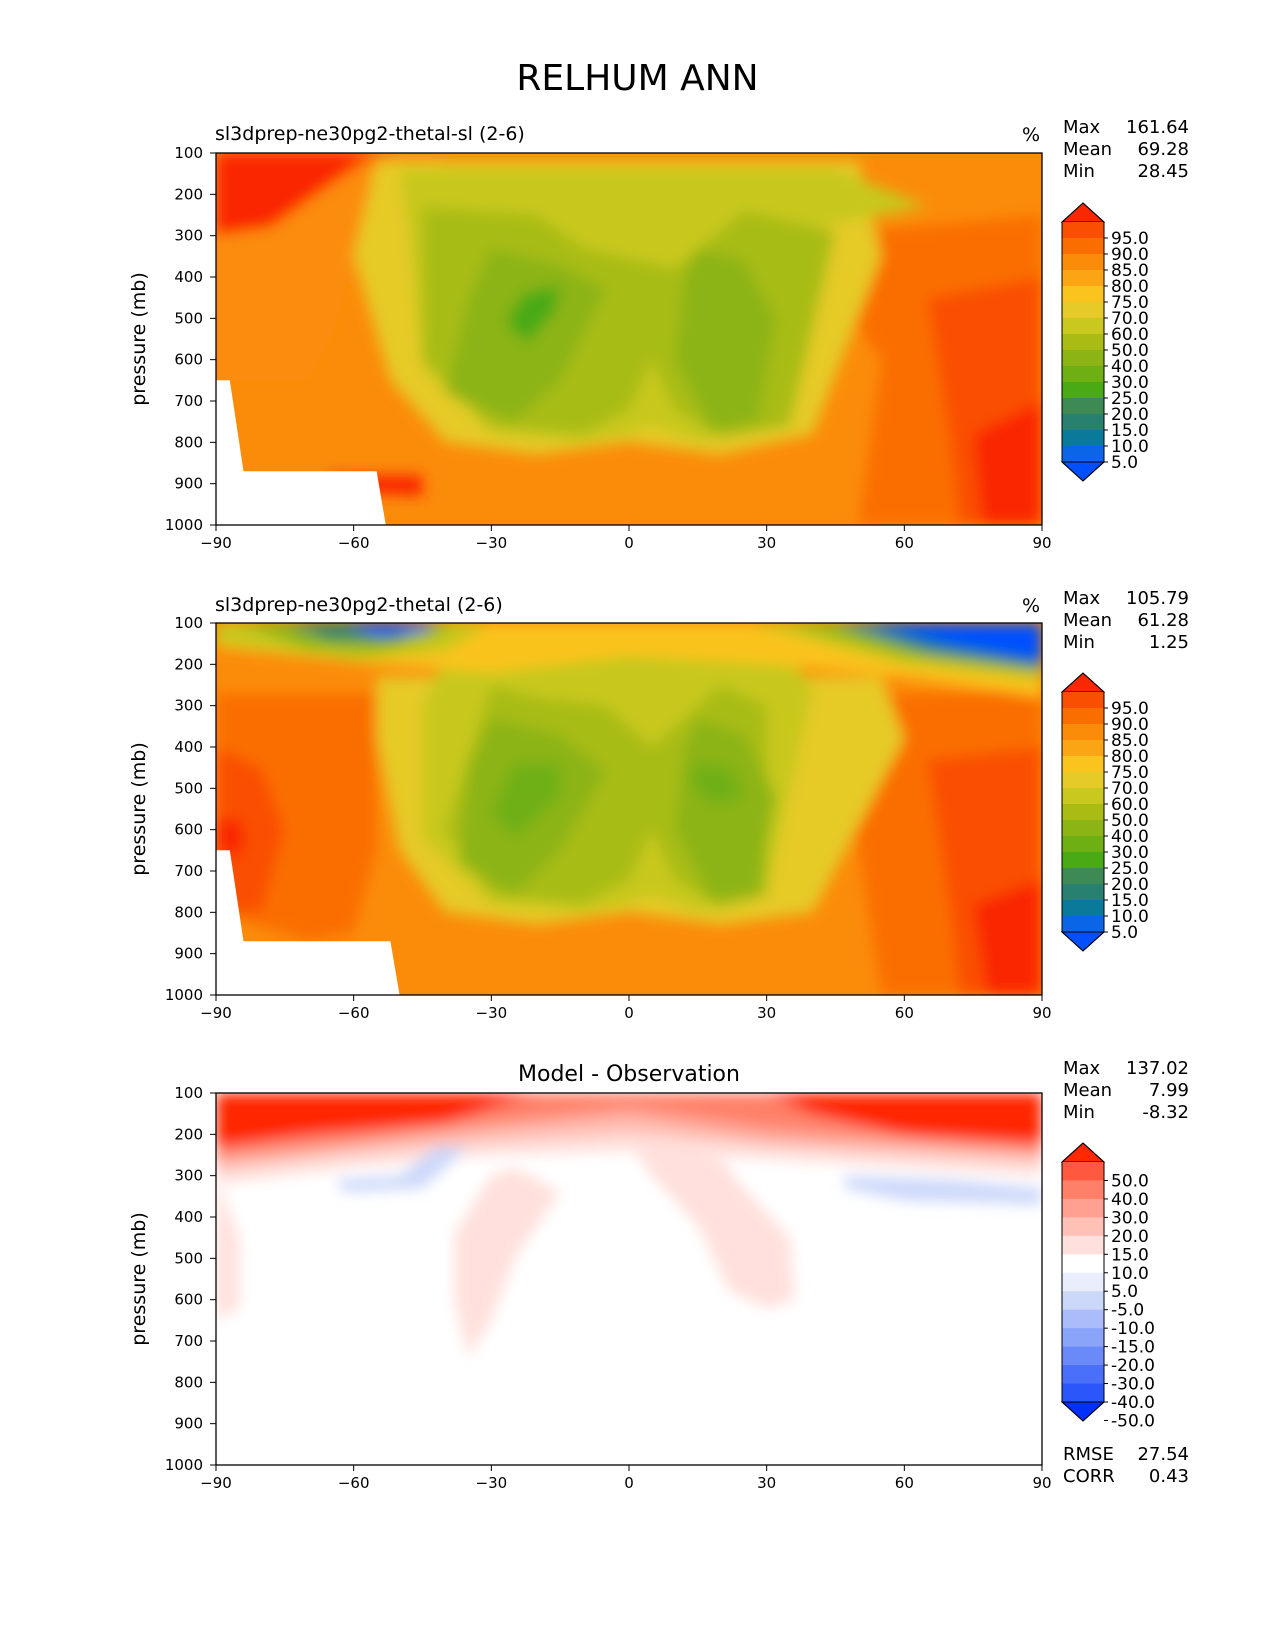 The width and height of the screenshot is (1275, 1650). Describe the element at coordinates (188, 484) in the screenshot. I see `y-tick-label: 900` at that location.